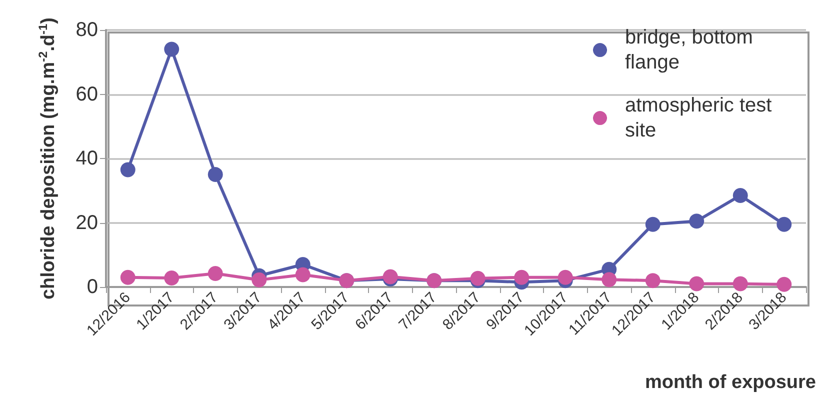 This screenshot has width=838, height=408. Describe the element at coordinates (87, 223) in the screenshot. I see `y-tick-label: 20` at that location.